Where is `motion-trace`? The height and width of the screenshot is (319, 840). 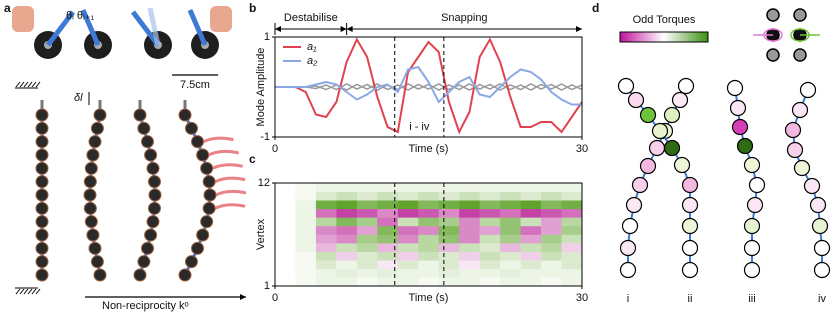 motion-trace is located at coordinates (227, 166).